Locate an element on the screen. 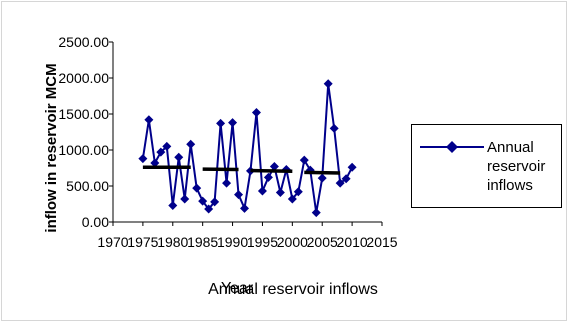 The image size is (569, 323). y-tick-label: 2500.00 is located at coordinates (83, 42).